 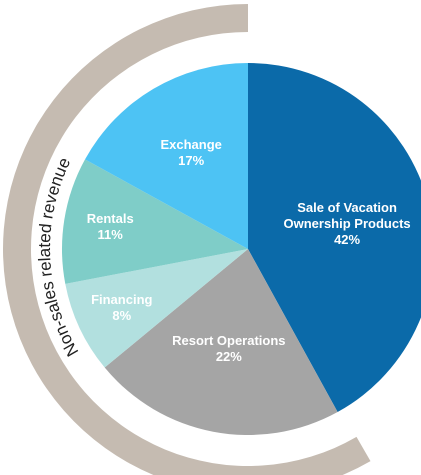 What do you see at coordinates (122, 316) in the screenshot?
I see `value-label: 8%` at bounding box center [122, 316].